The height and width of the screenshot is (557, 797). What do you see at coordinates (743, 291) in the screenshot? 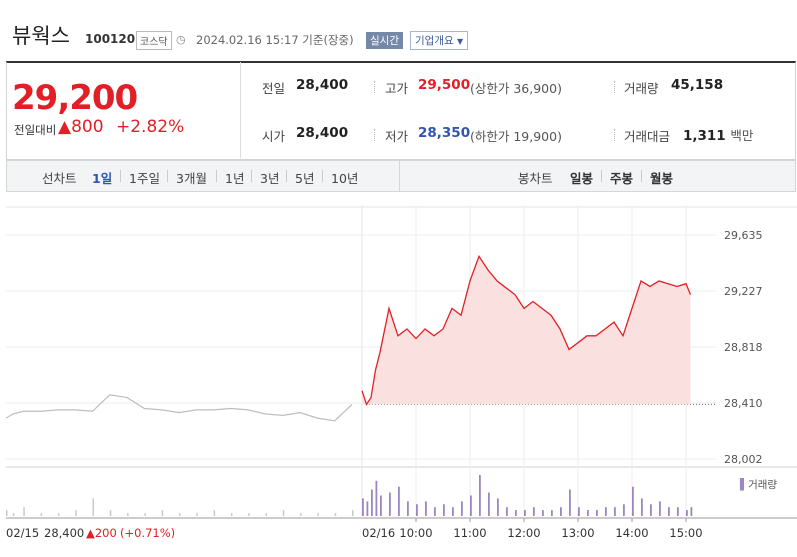
I see `y-tick-label: 29,227` at bounding box center [743, 291].